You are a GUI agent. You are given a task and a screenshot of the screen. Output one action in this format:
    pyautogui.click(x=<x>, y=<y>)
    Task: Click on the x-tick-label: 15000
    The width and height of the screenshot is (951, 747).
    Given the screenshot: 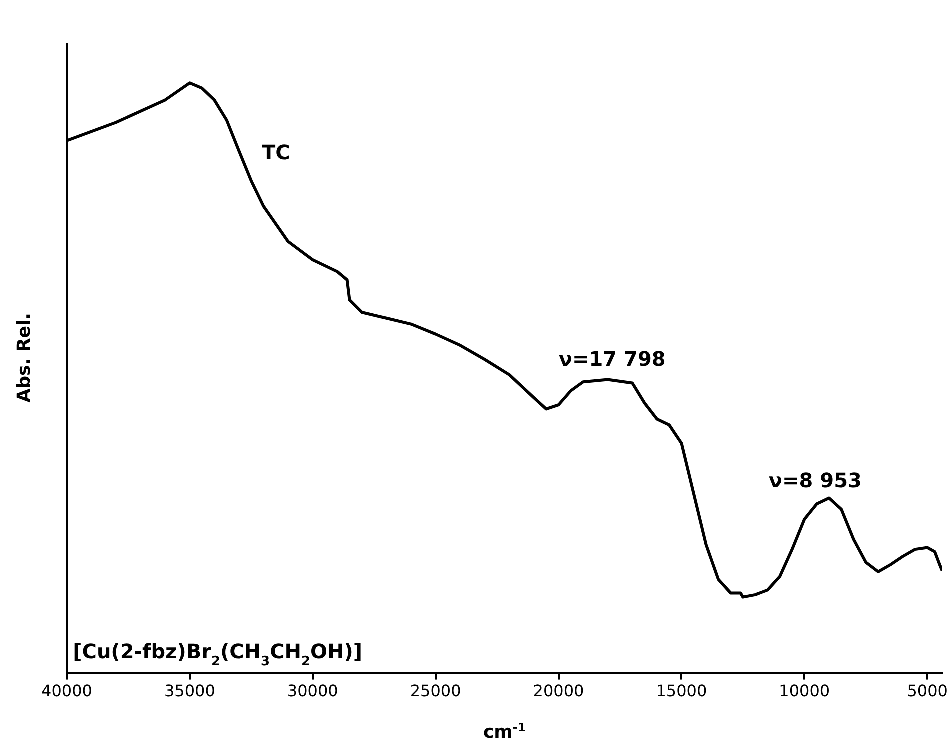 What is the action you would take?
    pyautogui.click(x=682, y=691)
    